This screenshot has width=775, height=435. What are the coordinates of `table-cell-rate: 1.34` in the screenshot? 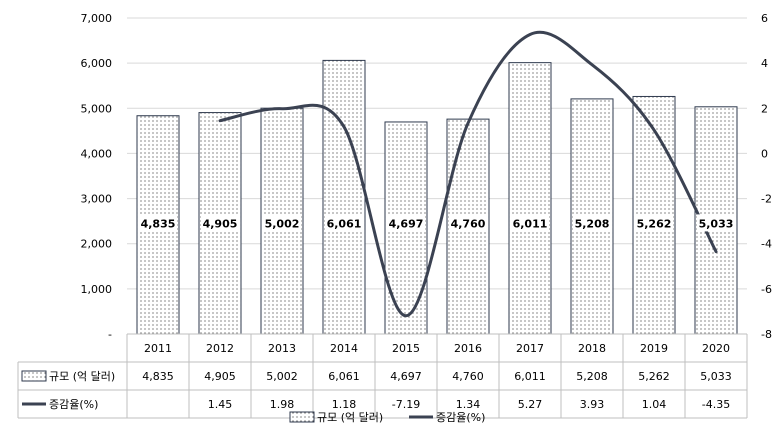 It's located at (468, 404).